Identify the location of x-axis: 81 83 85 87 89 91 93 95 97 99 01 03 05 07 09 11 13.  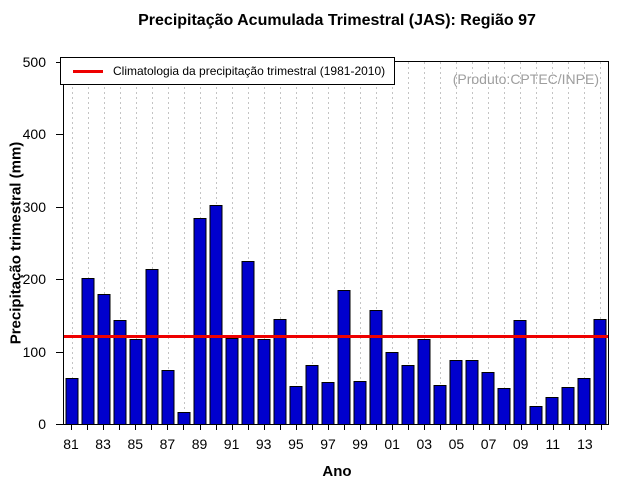
(336, 455).